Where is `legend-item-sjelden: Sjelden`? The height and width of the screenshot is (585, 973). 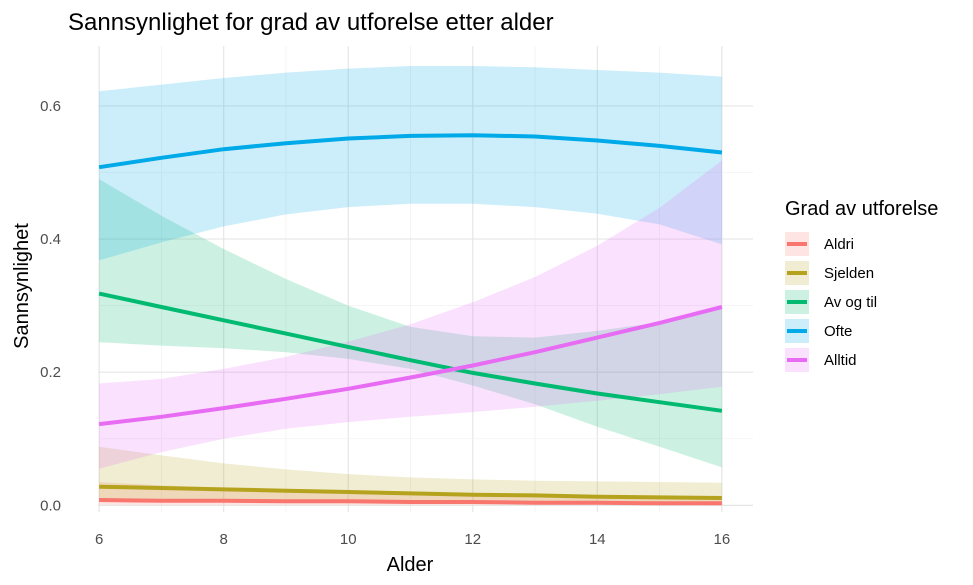
legend-item-sjelden: Sjelden is located at coordinates (829, 273).